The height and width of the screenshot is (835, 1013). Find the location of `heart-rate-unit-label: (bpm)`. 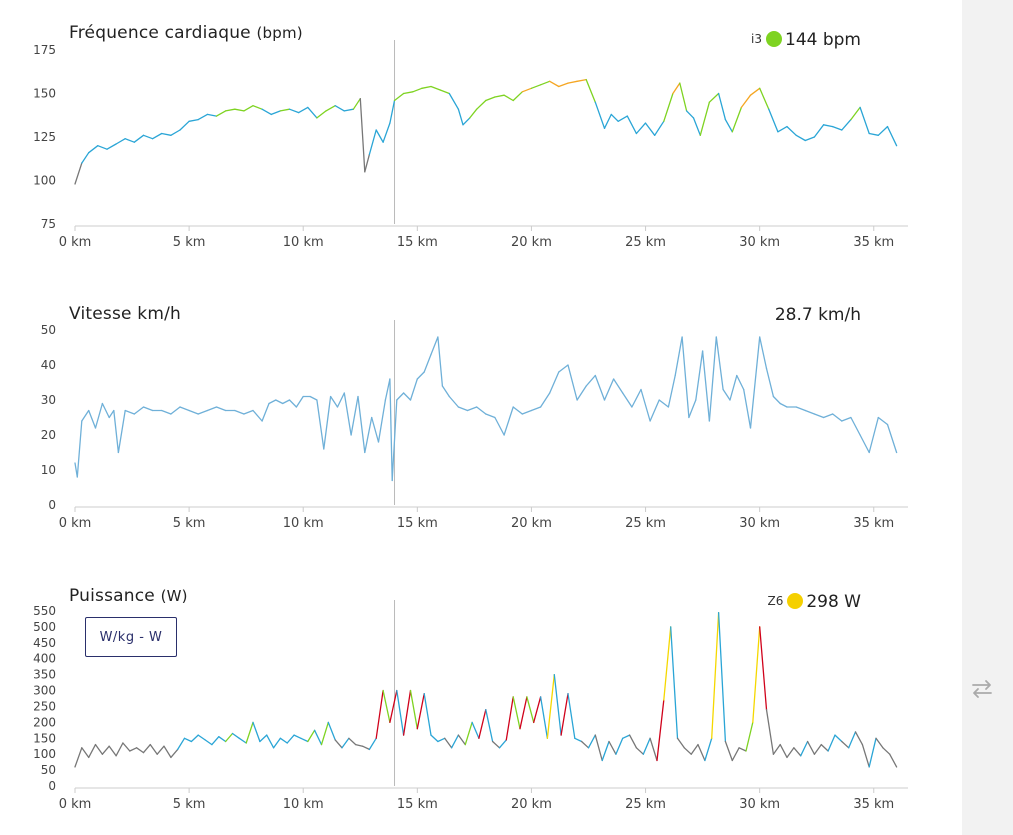

heart-rate-unit-label: (bpm) is located at coordinates (279, 33).